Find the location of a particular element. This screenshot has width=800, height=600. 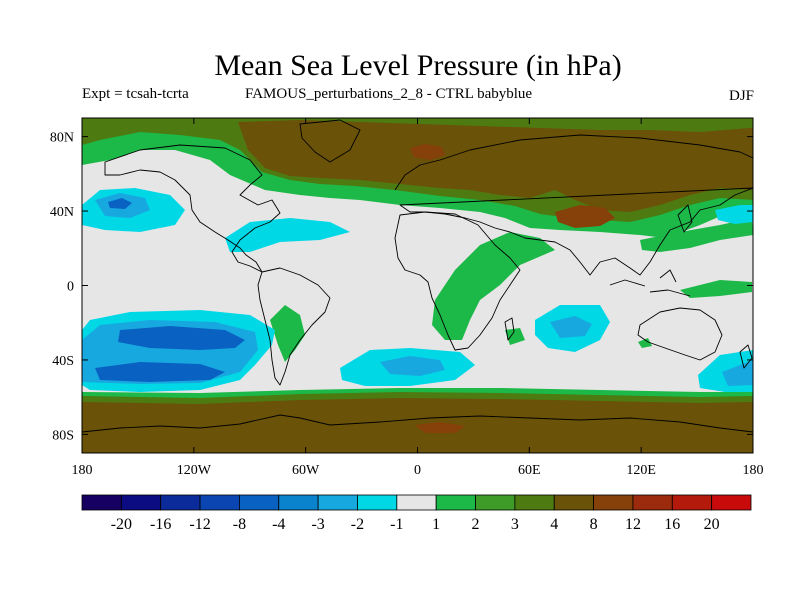

colorbar-label: -8 is located at coordinates (239, 524).